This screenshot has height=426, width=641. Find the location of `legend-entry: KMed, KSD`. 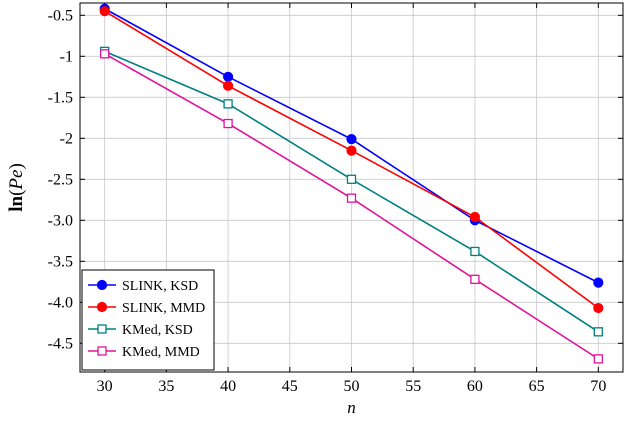

legend-entry: KMed, KSD is located at coordinates (140, 330).